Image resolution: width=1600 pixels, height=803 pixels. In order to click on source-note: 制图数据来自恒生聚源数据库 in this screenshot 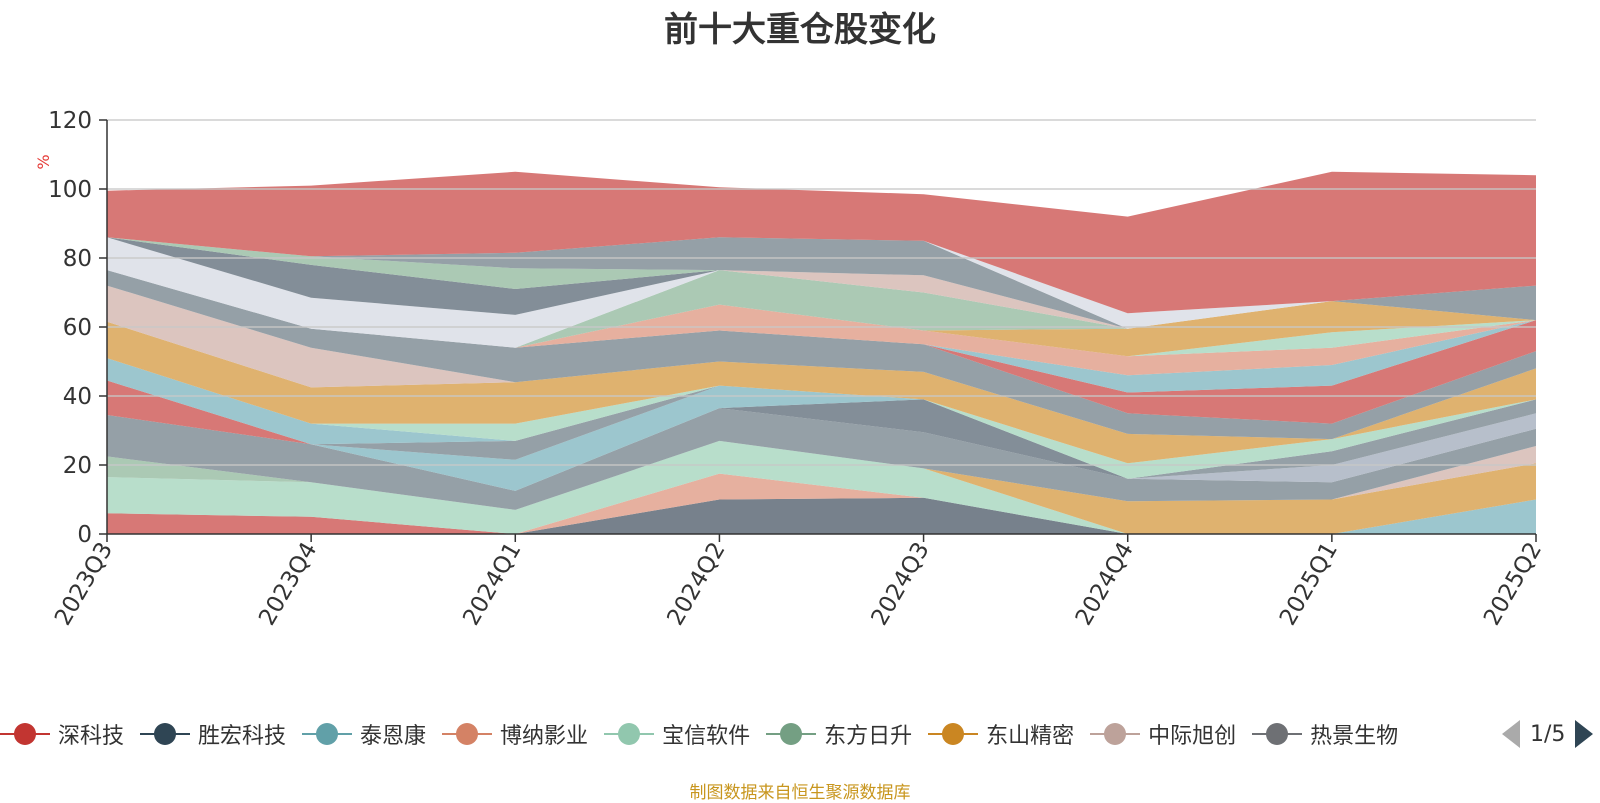, I will do `click(800, 793)`.